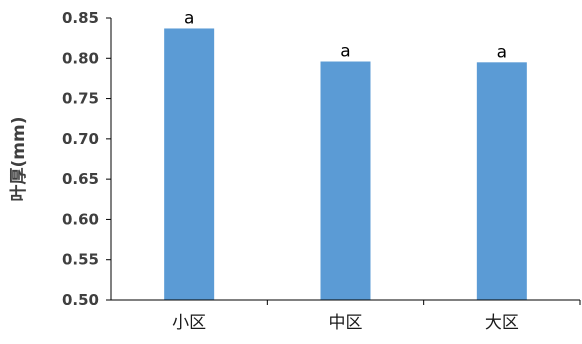 This screenshot has width=582, height=344. What do you see at coordinates (80, 300) in the screenshot?
I see `y-tick-label: 0.50` at bounding box center [80, 300].